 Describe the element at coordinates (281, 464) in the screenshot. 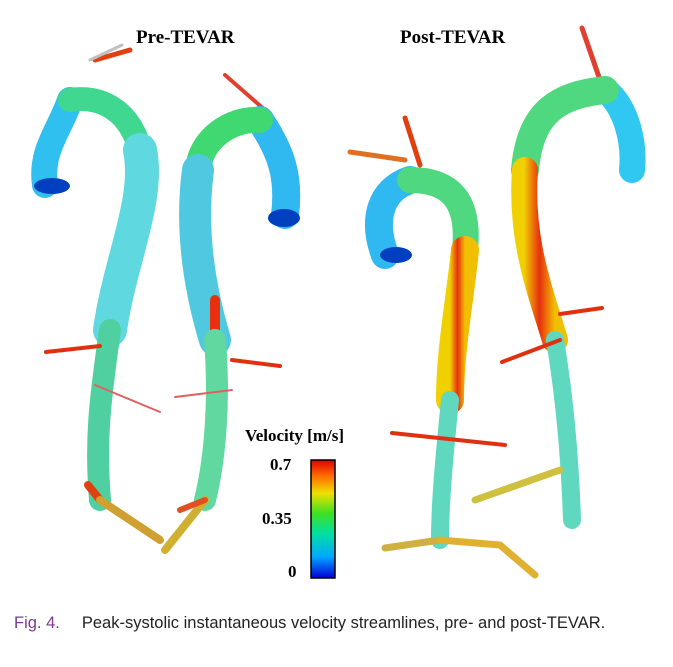

I see `colorbar-tick-max: 0.7` at that location.